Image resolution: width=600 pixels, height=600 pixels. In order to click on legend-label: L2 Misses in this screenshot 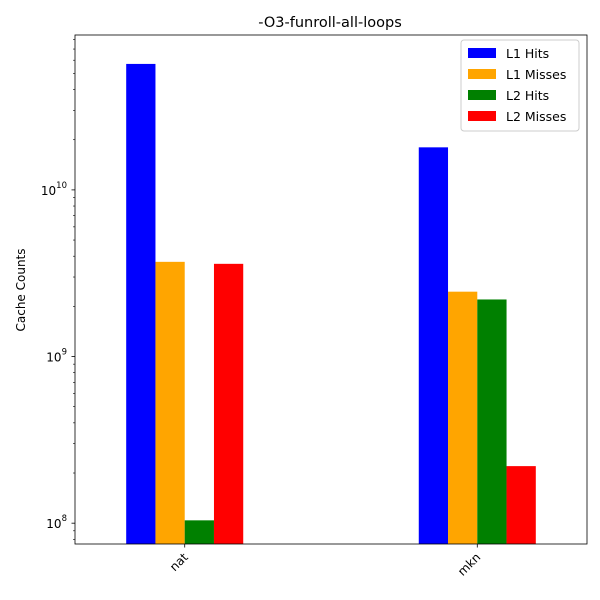, I will do `click(536, 116)`.